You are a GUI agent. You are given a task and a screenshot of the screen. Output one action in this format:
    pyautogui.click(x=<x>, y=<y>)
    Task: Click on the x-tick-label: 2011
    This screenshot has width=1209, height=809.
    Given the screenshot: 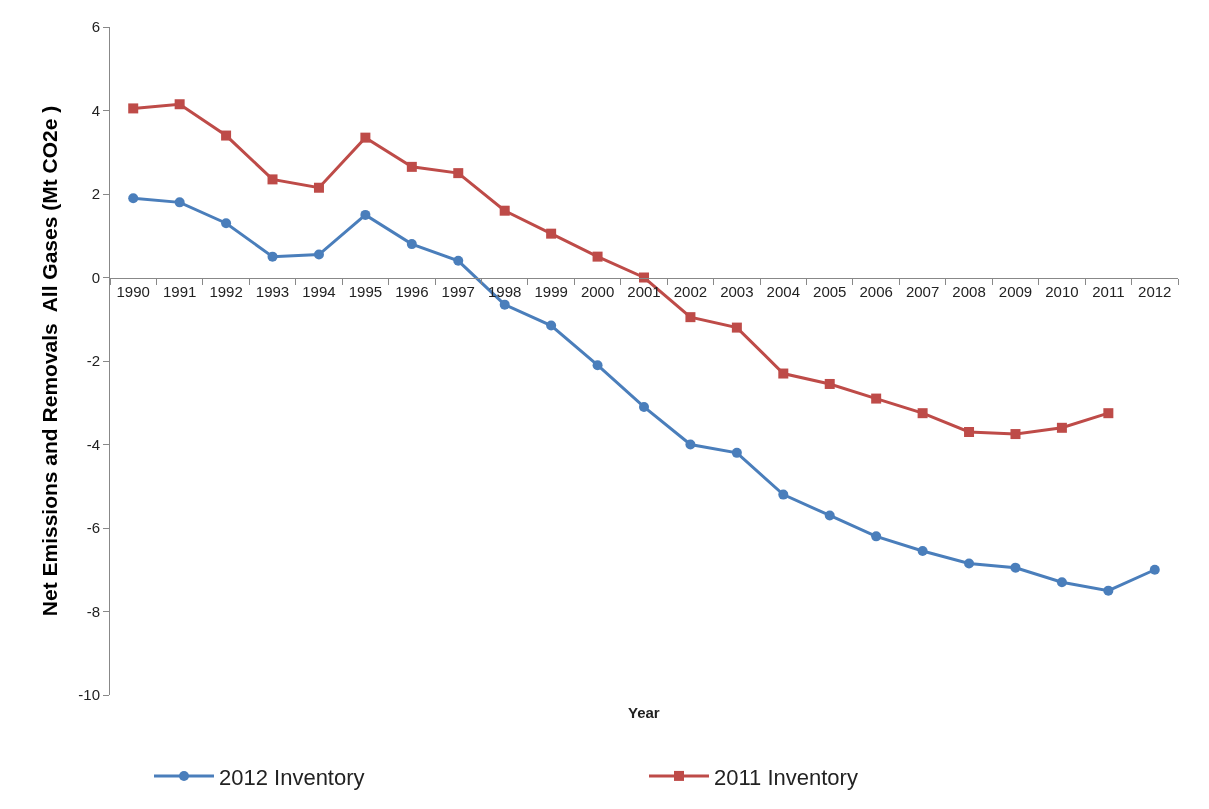 What is the action you would take?
    pyautogui.click(x=1108, y=291)
    